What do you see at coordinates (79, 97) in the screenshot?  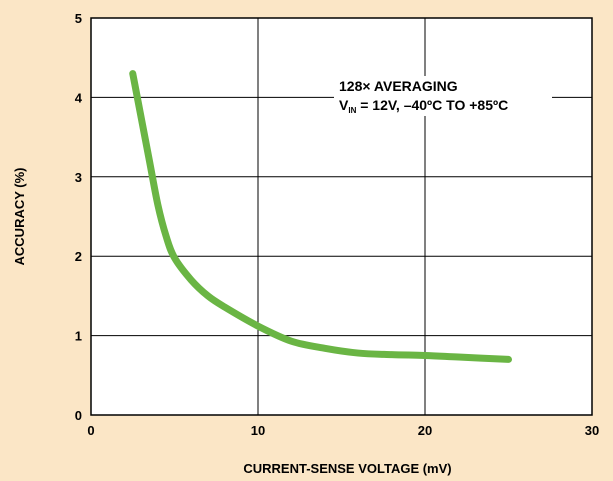 I see `y-tick-label: 4` at bounding box center [79, 97].